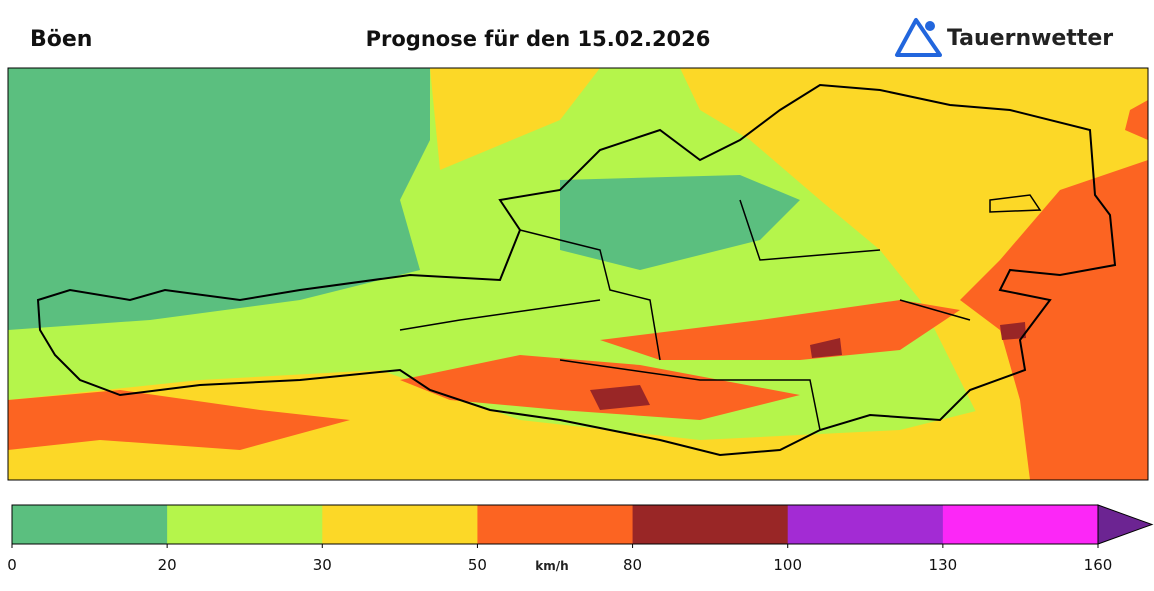  I want to click on logo-triangle, so click(918, 37).